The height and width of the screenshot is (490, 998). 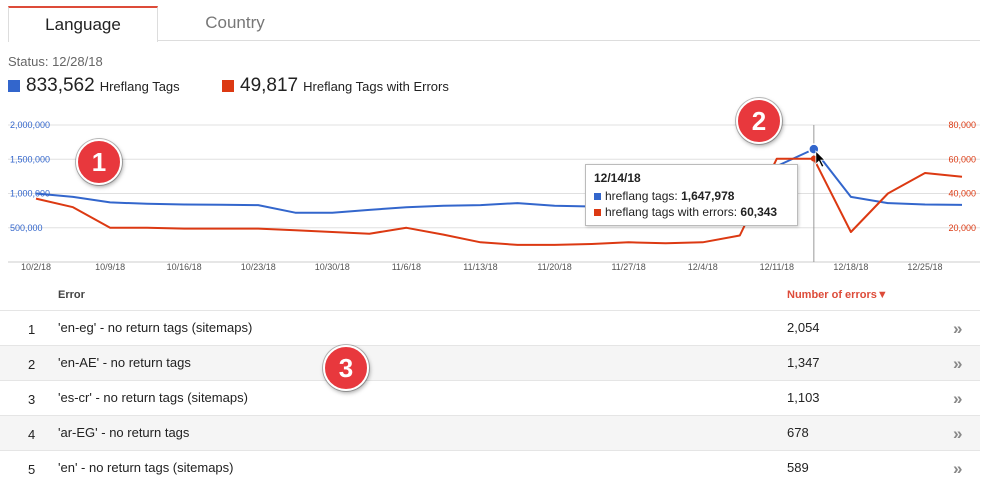 I want to click on annotation-marker-1: 1, so click(x=99, y=162).